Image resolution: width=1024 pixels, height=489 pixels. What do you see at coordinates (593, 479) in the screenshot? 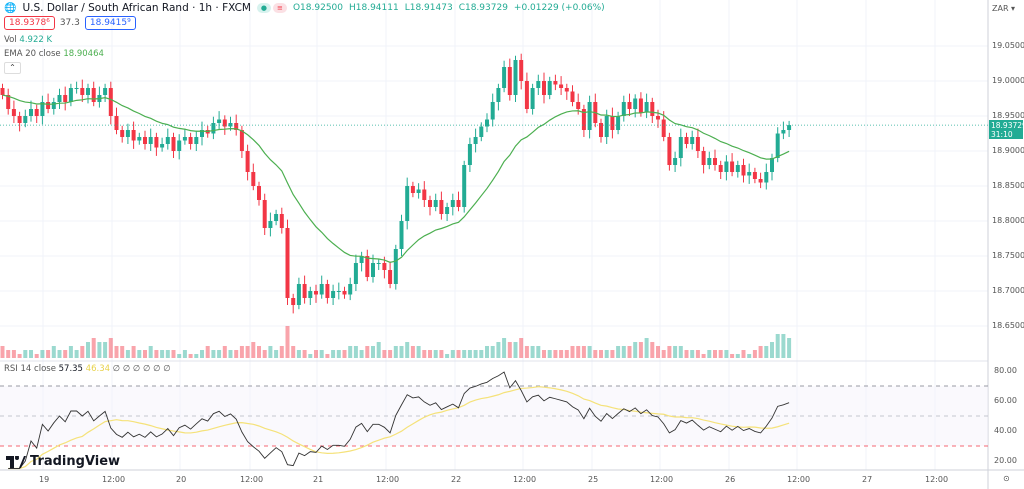
I see `time-tick: 25` at bounding box center [593, 479].